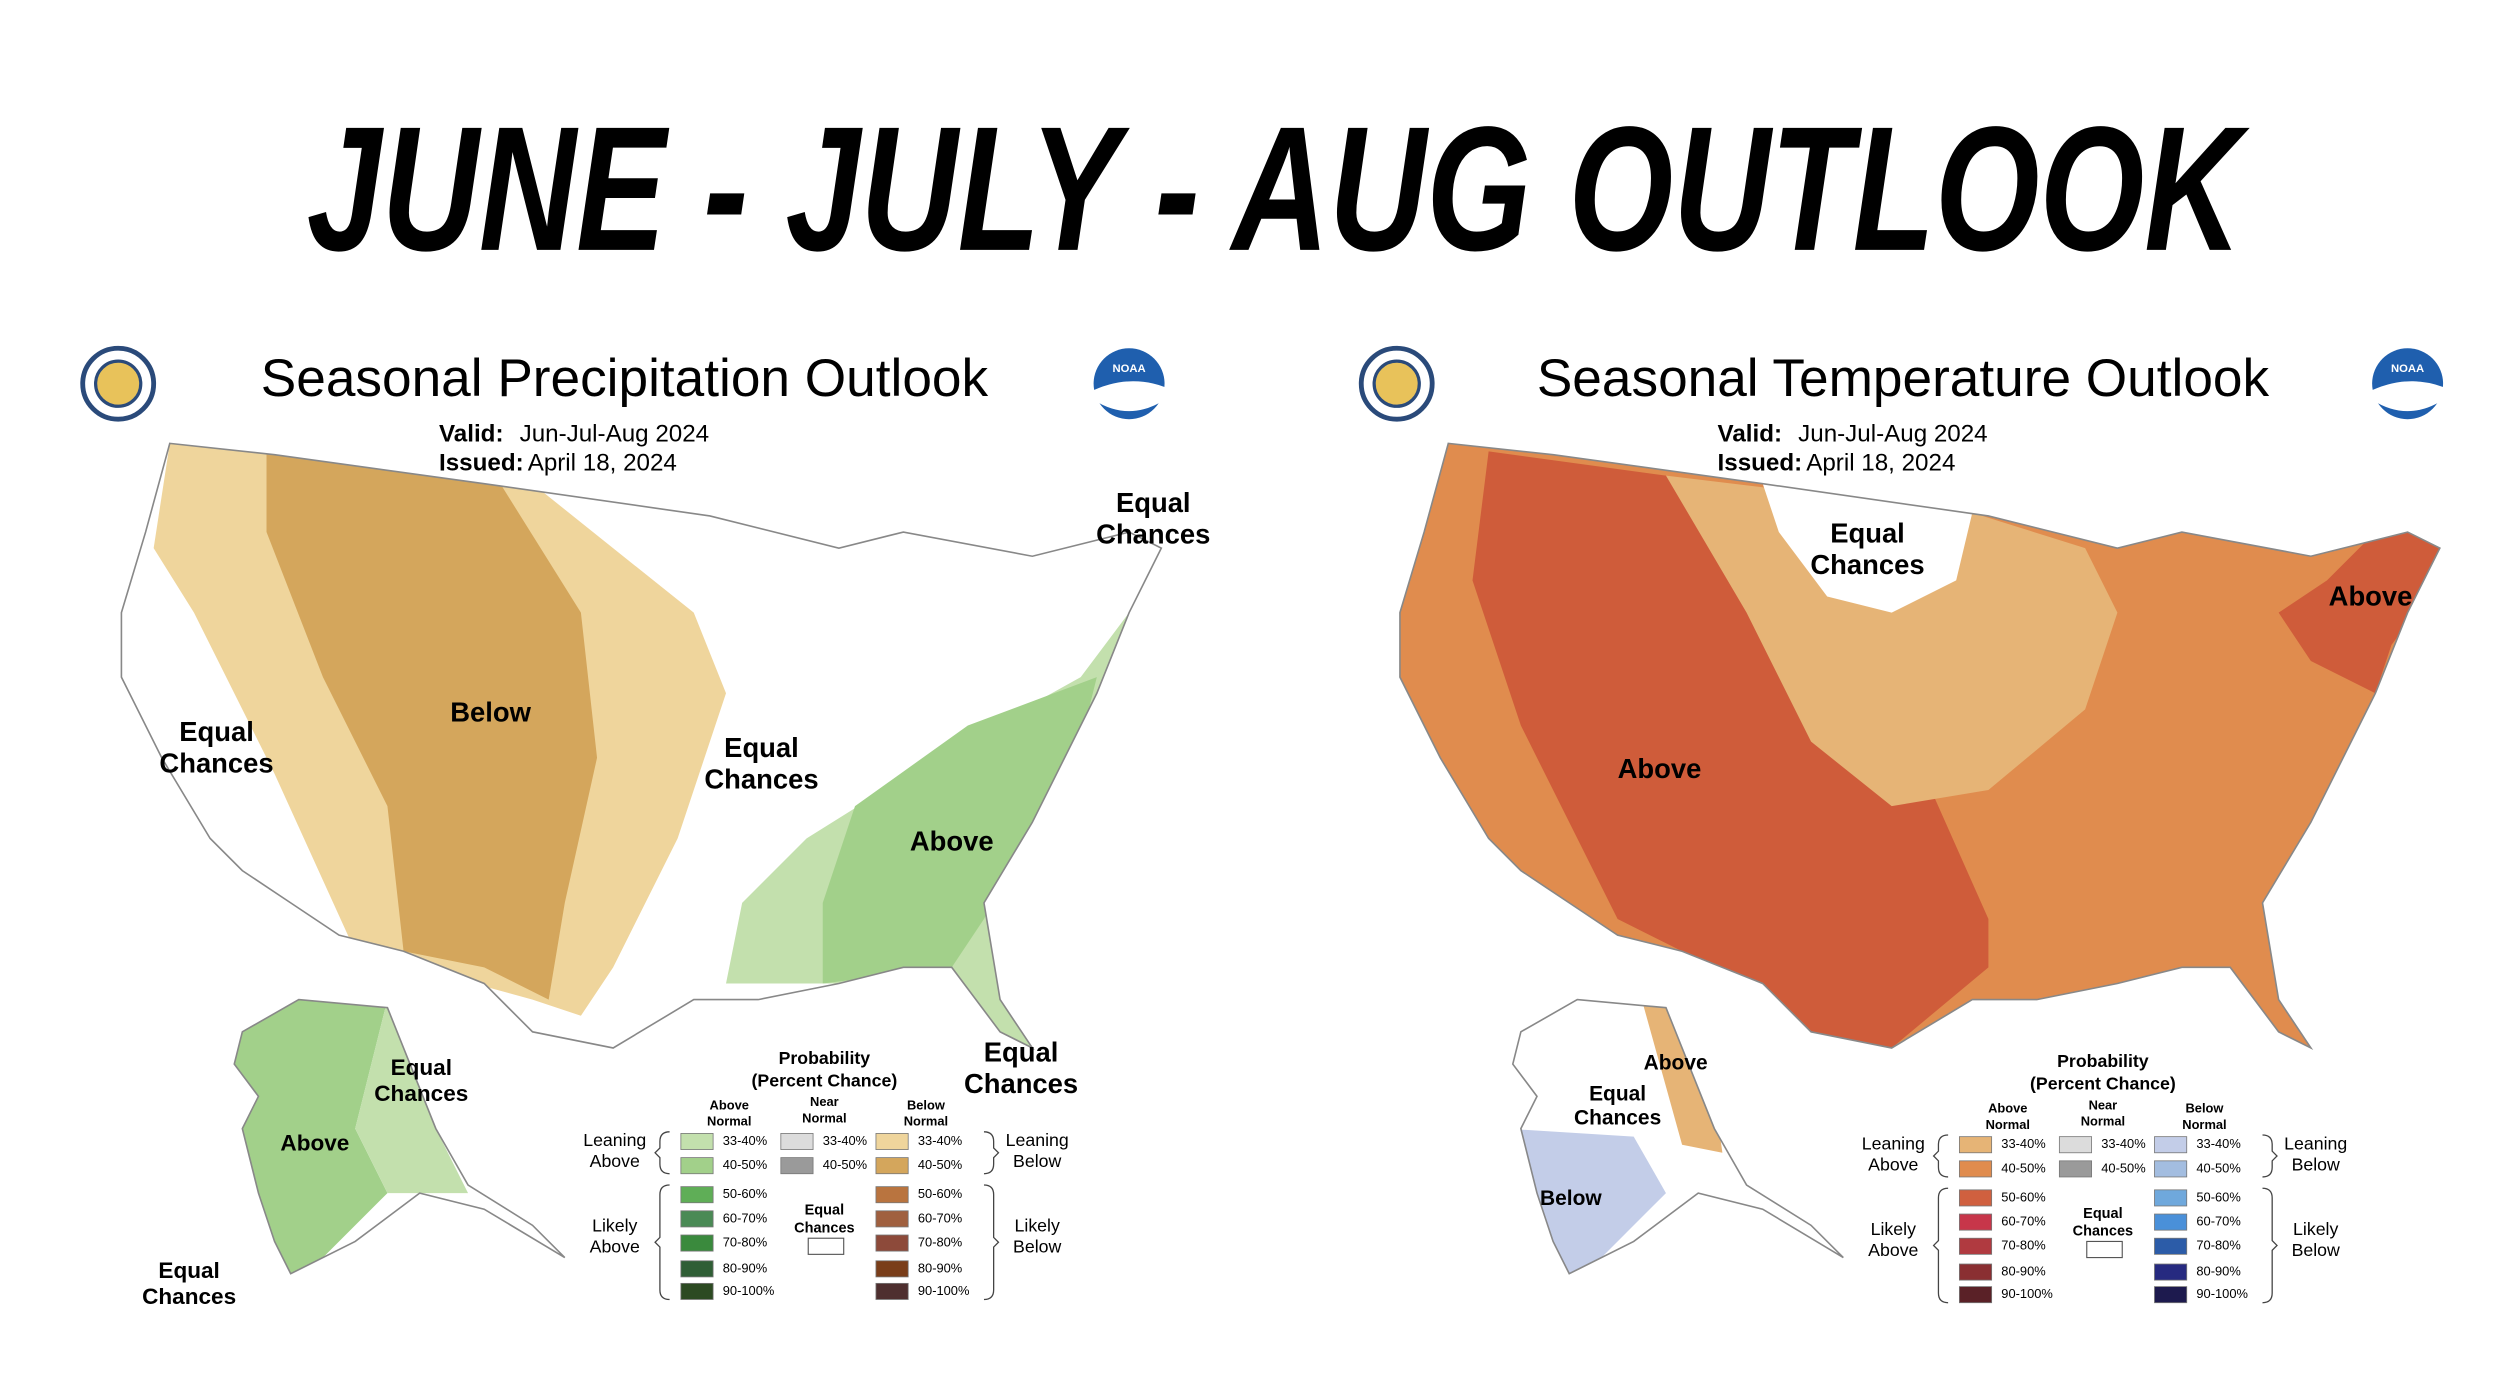 The width and height of the screenshot is (2500, 1393). Describe the element at coordinates (2205, 1108) in the screenshot. I see `legend-column: Below` at that location.